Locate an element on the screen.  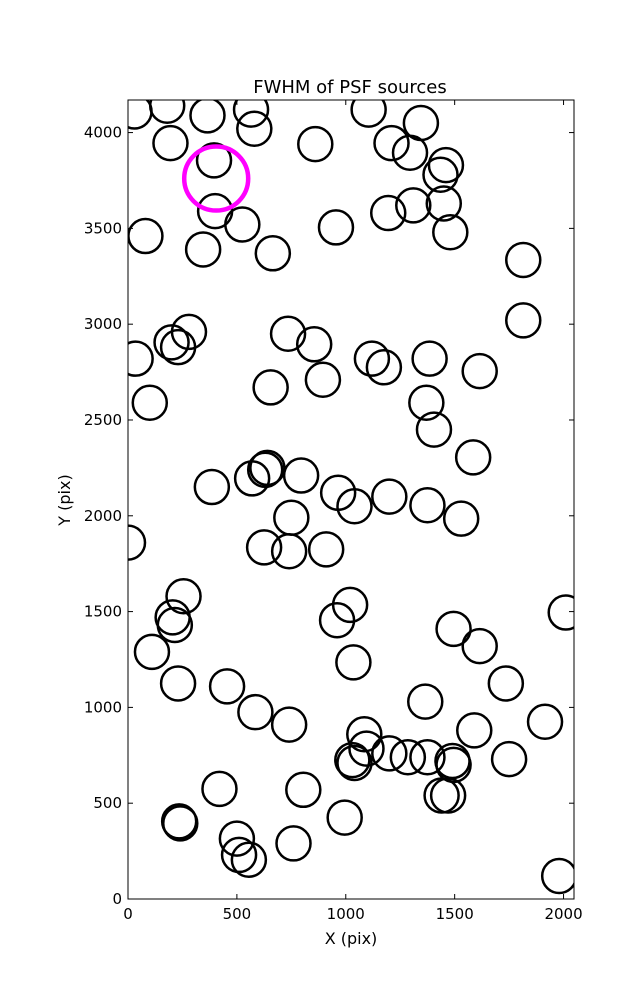
x-tick-label: 2000 is located at coordinates (563, 914).